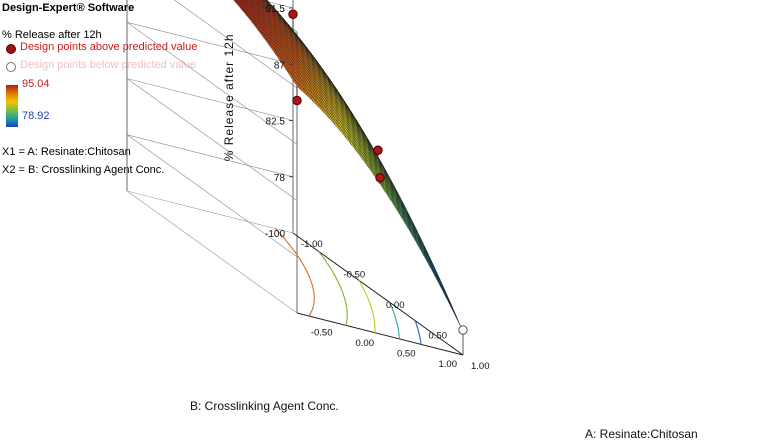  What do you see at coordinates (11, 49) in the screenshot?
I see `above-point-marker` at bounding box center [11, 49].